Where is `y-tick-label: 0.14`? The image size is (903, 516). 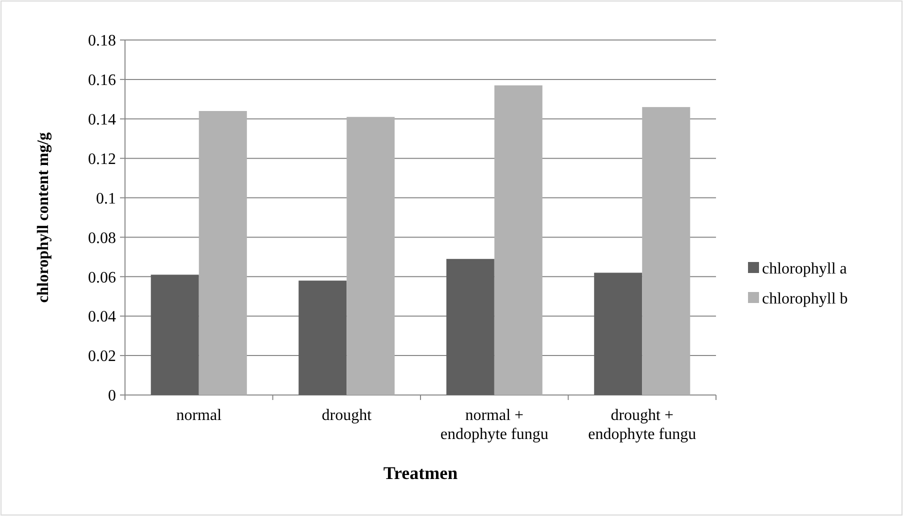
y-tick-label: 0.14 is located at coordinates (102, 119).